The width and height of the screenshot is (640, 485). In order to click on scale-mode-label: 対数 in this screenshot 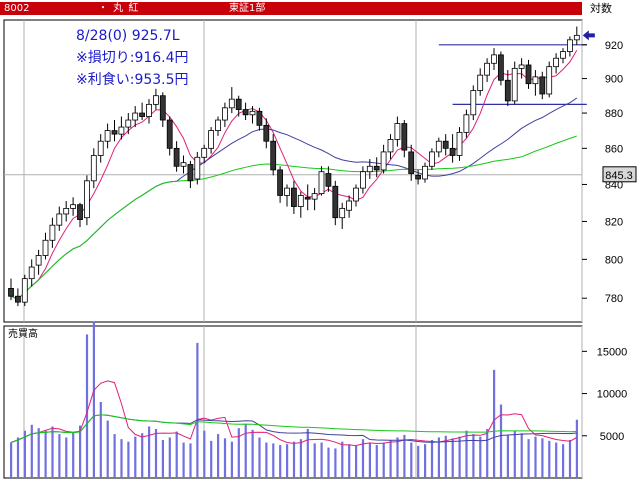, I will do `click(601, 8)`.